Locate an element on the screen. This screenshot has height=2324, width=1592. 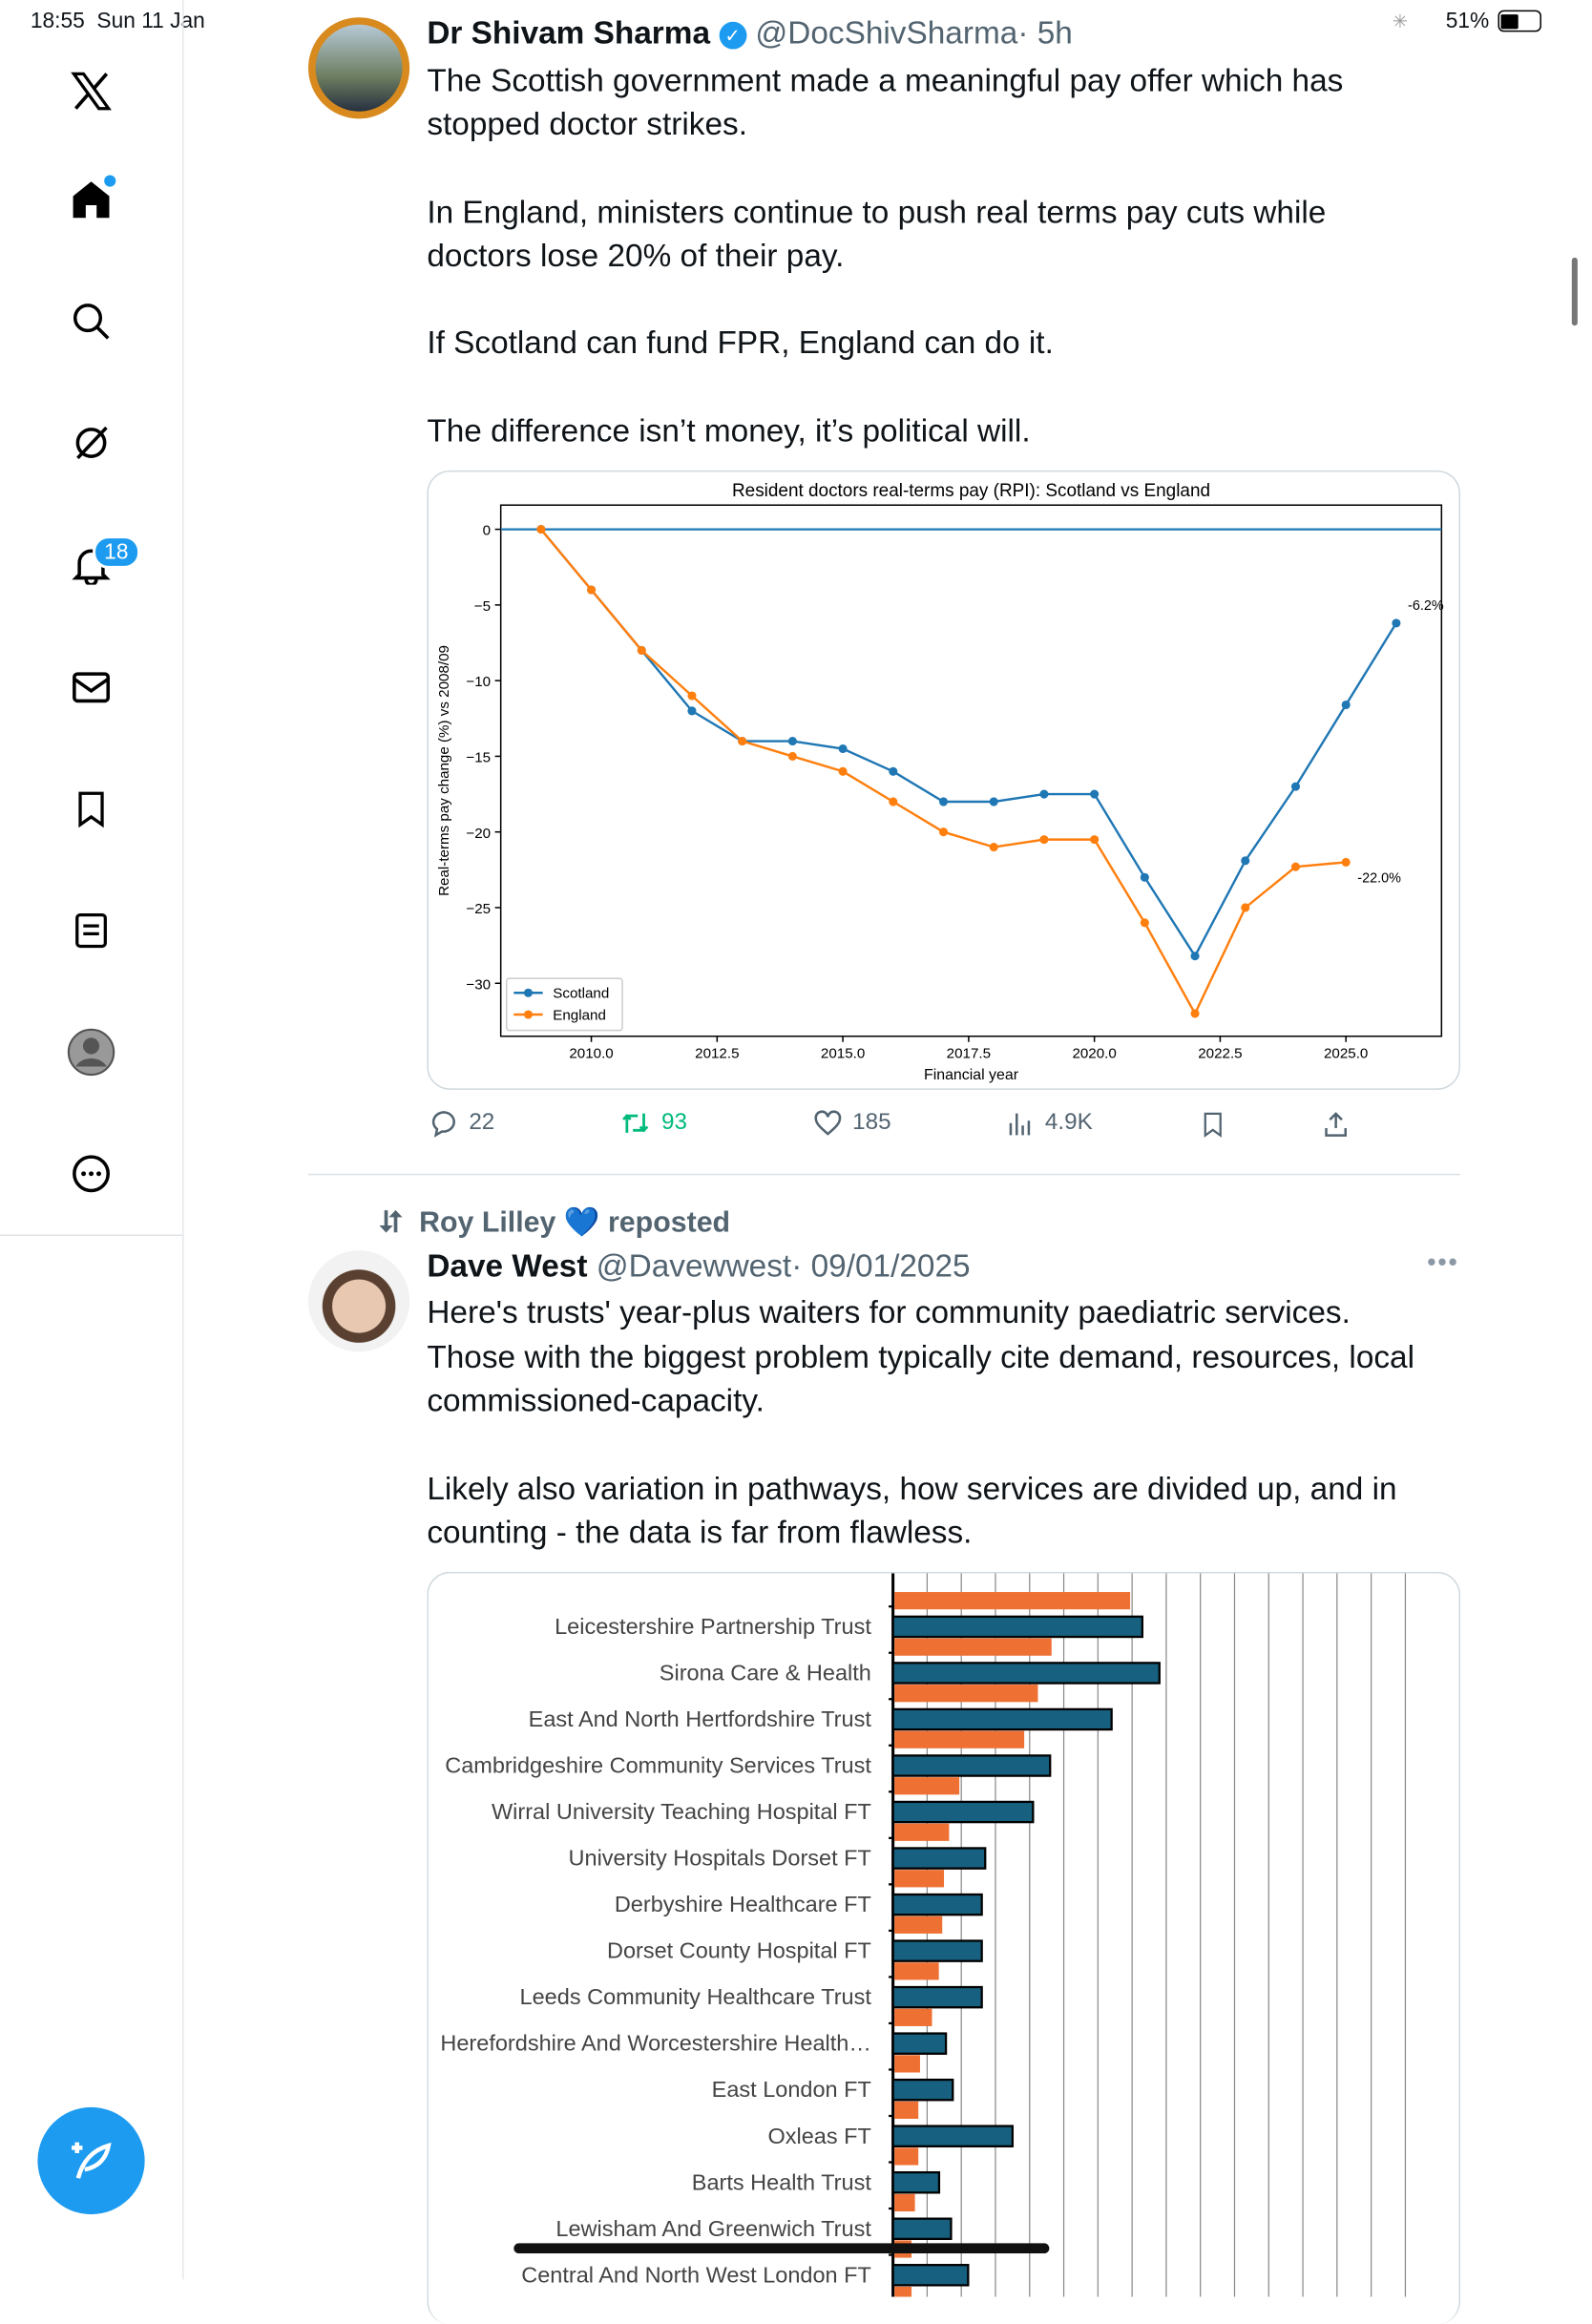
lists-icon is located at coordinates (91, 930).